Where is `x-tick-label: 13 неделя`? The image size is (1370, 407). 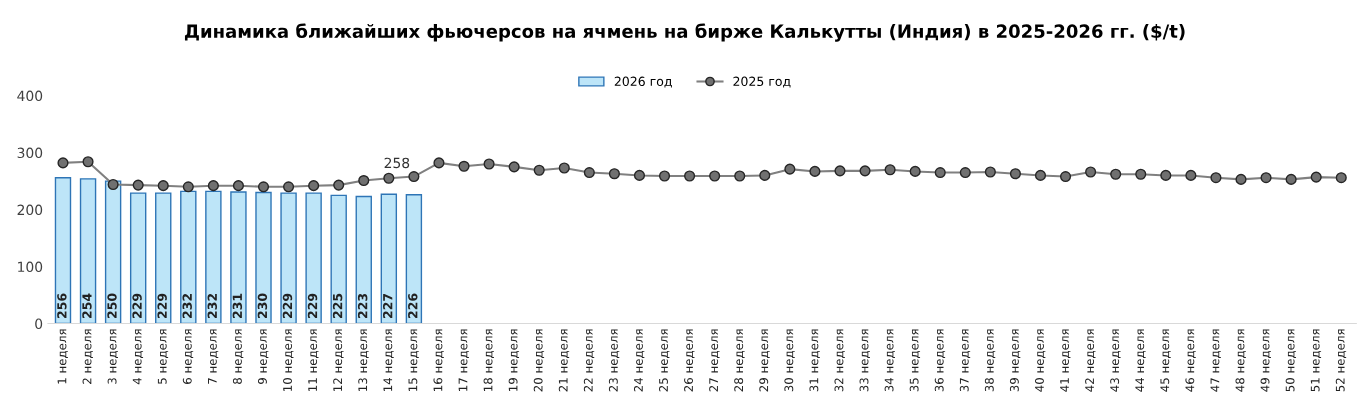
x-tick-label: 13 неделя is located at coordinates (363, 360).